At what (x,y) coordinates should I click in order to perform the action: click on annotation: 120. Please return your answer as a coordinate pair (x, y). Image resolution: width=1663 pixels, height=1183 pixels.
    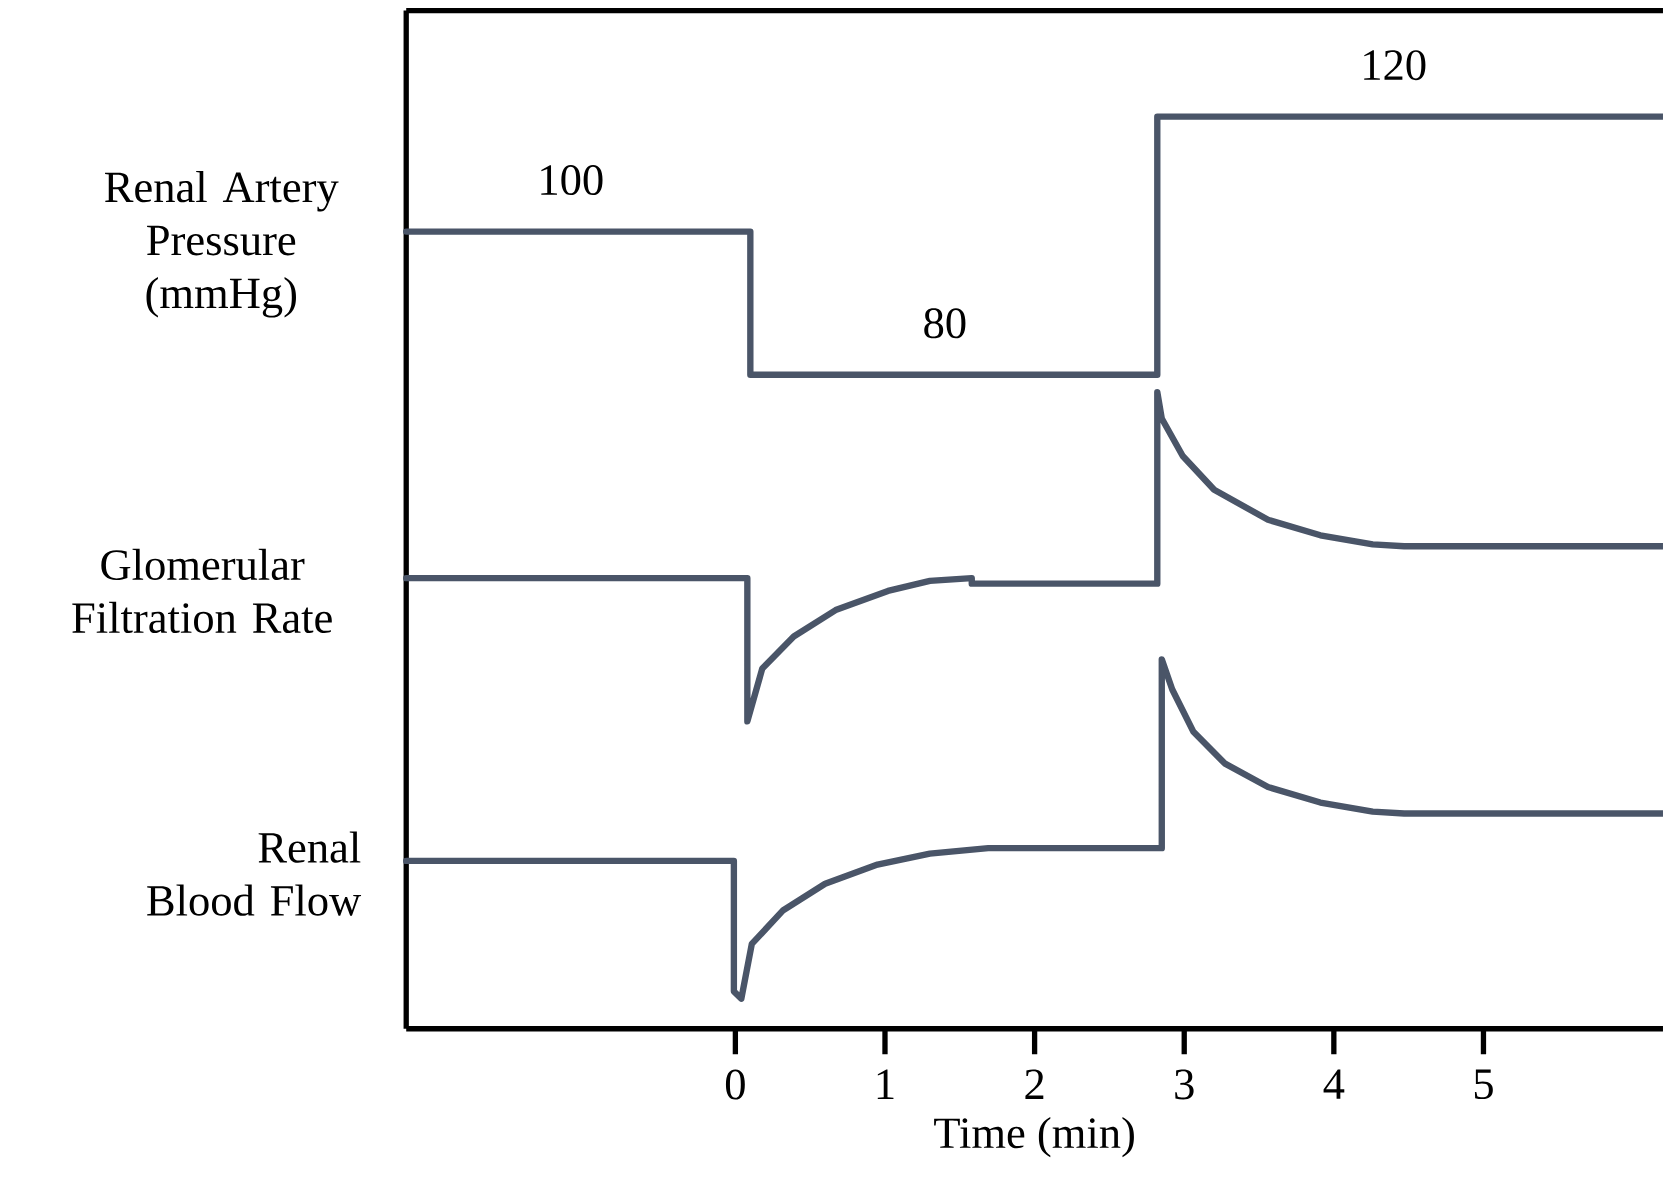
    Looking at the image, I should click on (1395, 65).